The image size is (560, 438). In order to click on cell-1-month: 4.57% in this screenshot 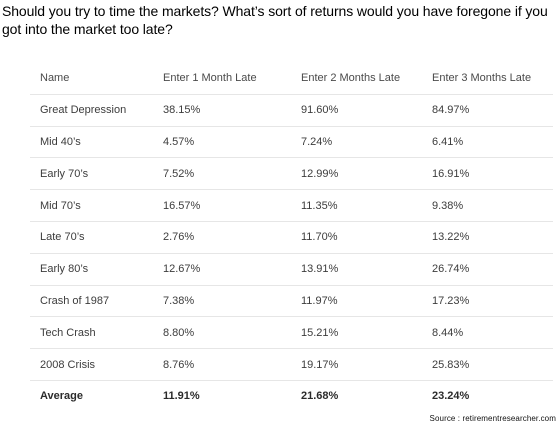, I will do `click(222, 142)`.